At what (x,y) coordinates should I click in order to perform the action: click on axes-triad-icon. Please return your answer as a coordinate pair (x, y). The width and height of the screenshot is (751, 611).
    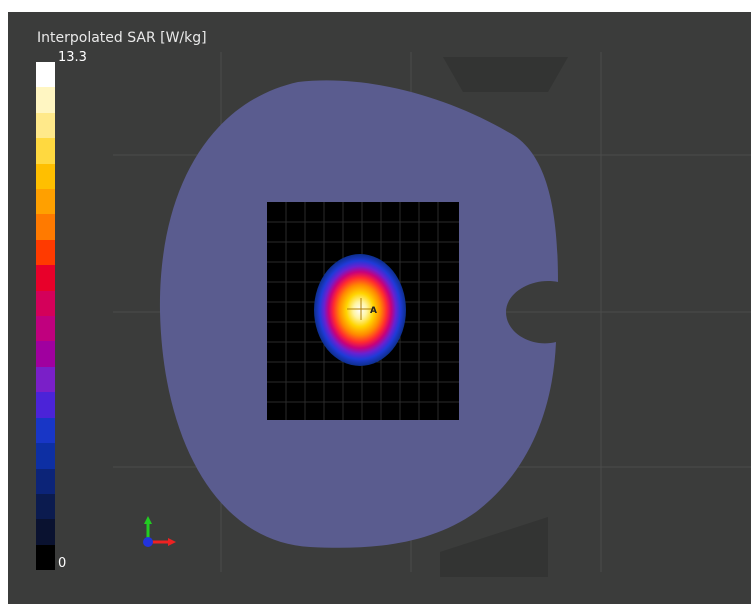
    Looking at the image, I should click on (159, 531).